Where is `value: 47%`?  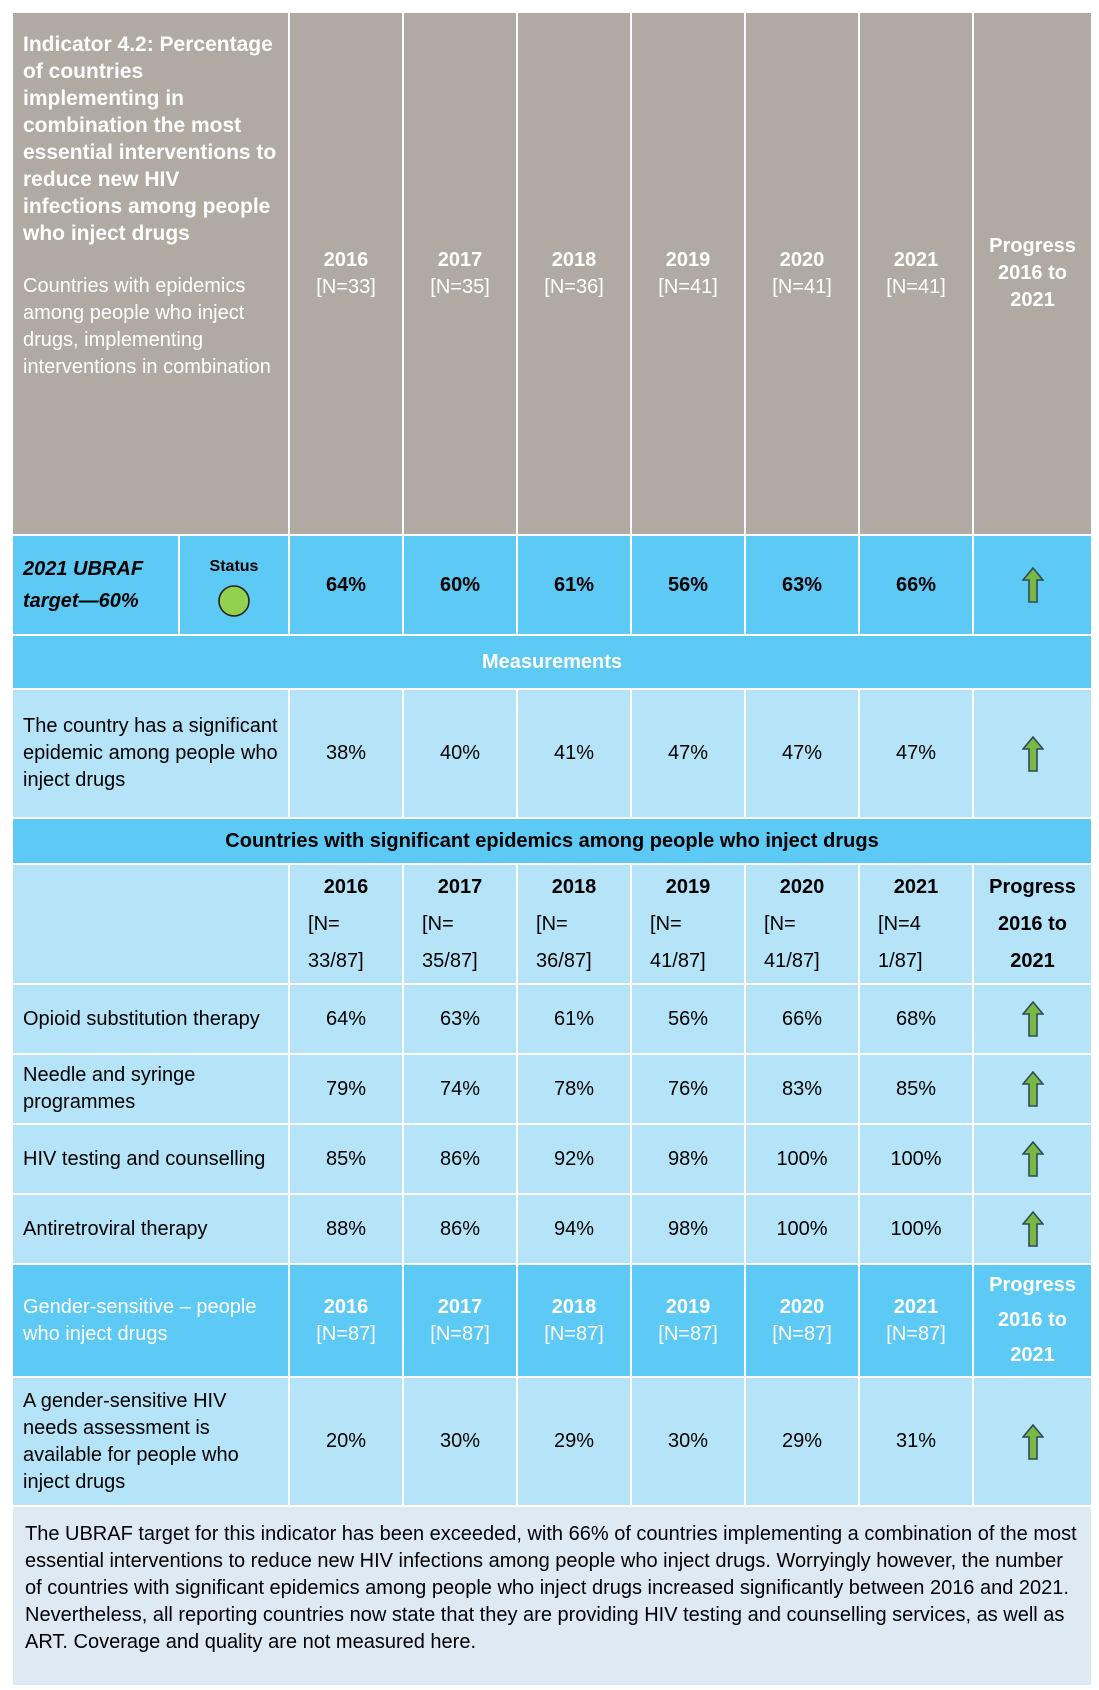
value: 47% is located at coordinates (802, 753).